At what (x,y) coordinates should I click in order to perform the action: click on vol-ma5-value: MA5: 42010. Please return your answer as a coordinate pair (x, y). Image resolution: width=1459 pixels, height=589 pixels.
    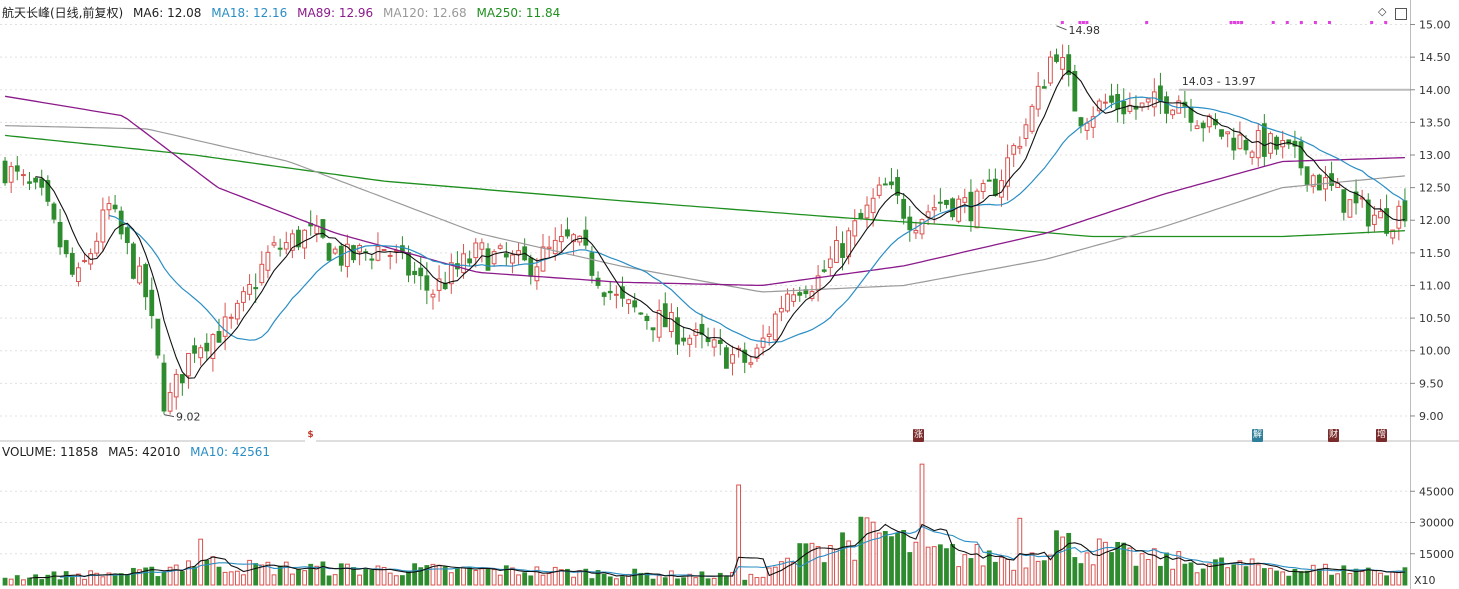
    Looking at the image, I should click on (144, 452).